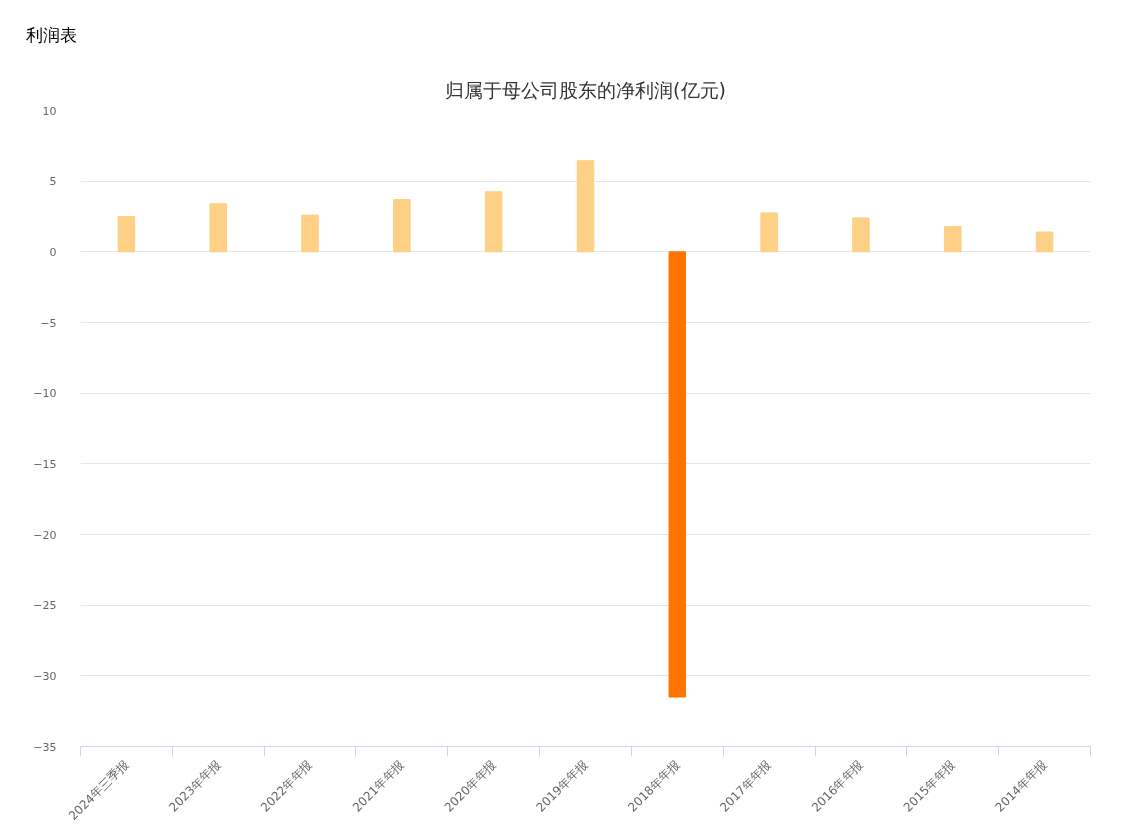 This screenshot has height=838, width=1122. Describe the element at coordinates (45, 747) in the screenshot. I see `y-tick-label: −35` at that location.